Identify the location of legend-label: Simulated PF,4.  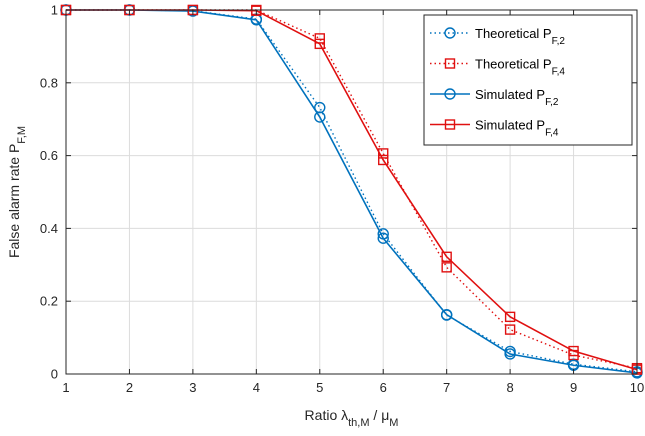
(517, 128).